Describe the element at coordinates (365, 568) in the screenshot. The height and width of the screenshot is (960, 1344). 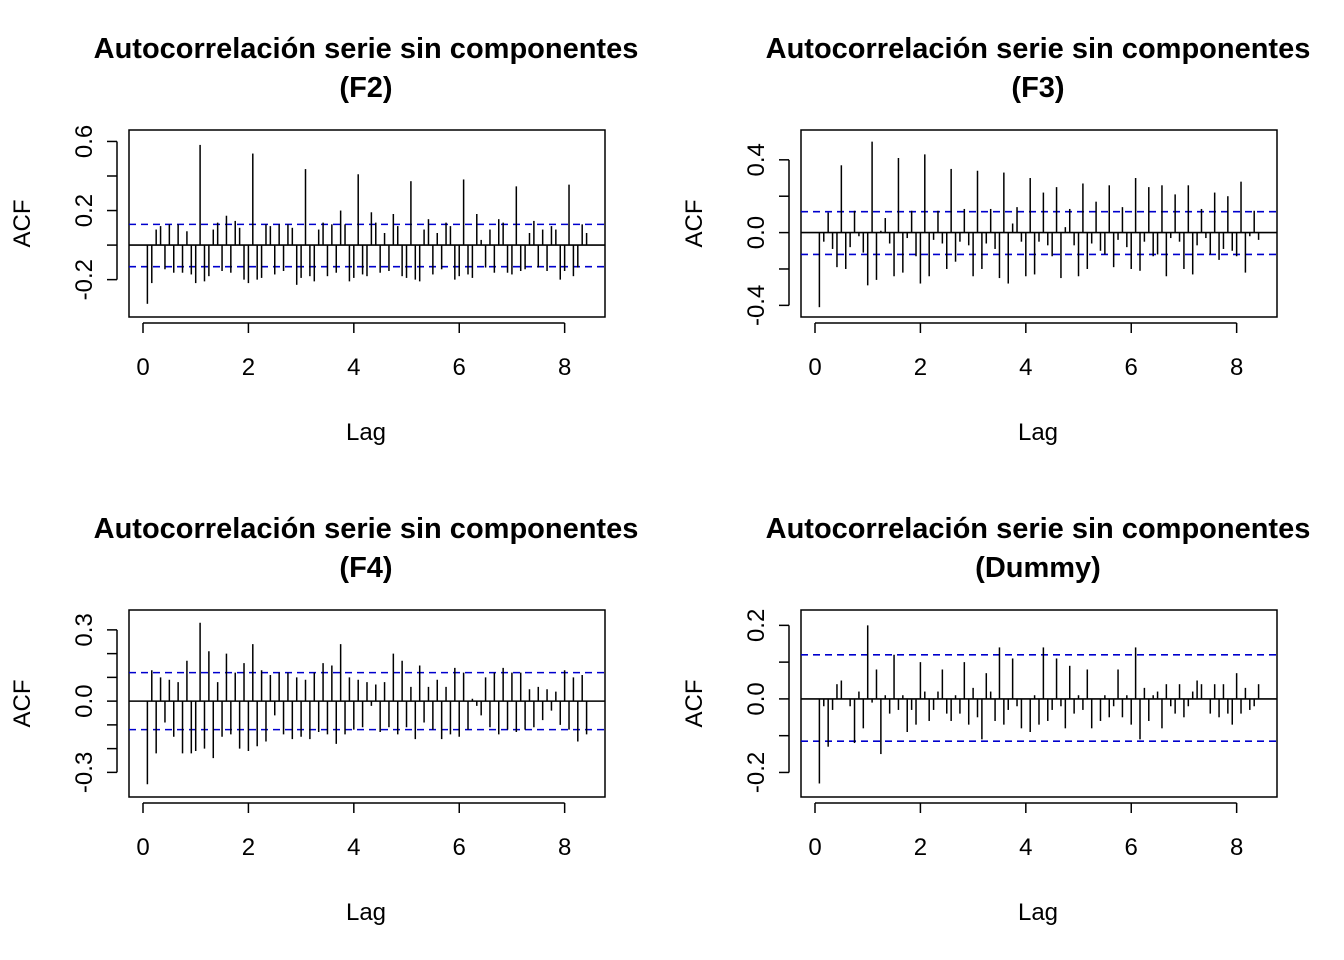
I see `chart-subtitle: (F4)` at that location.